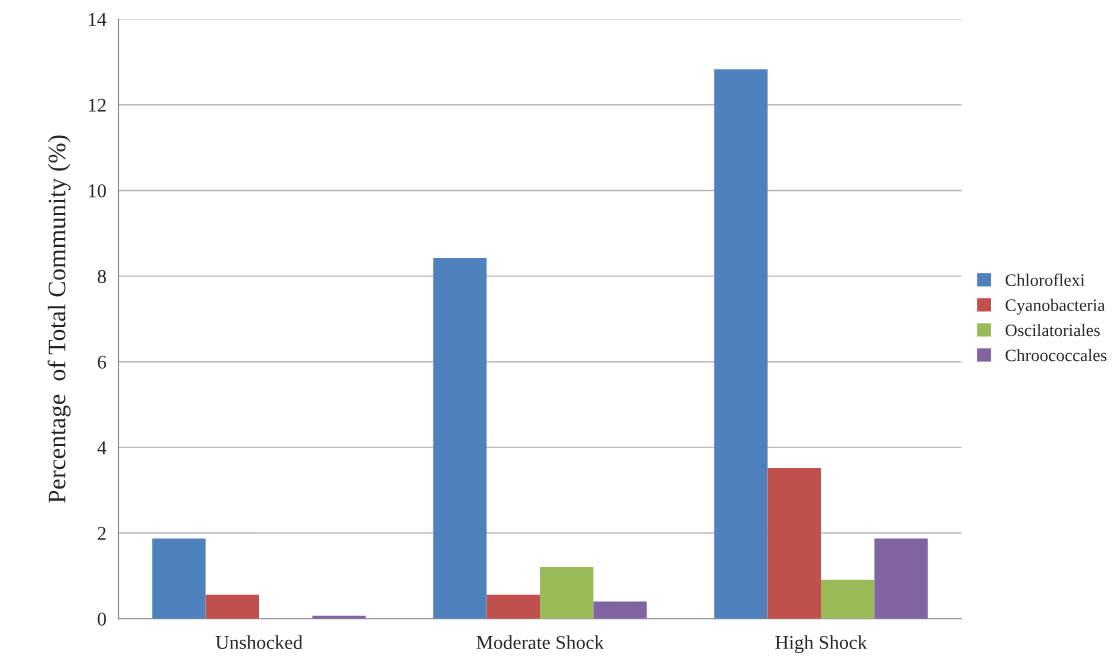  What do you see at coordinates (101, 619) in the screenshot?
I see `y-tick-label: 0` at bounding box center [101, 619].